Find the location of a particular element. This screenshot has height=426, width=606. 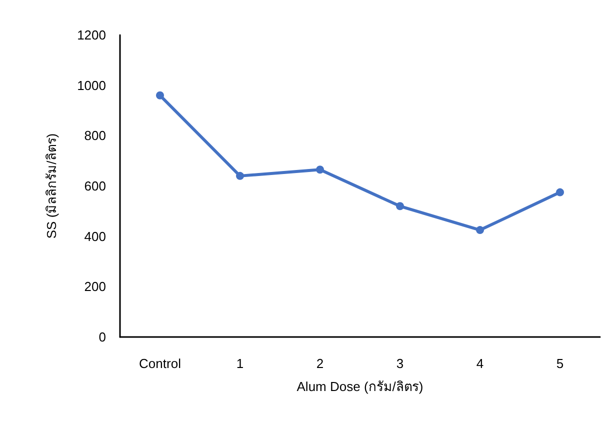

y-tick-label: 400 is located at coordinates (95, 236).